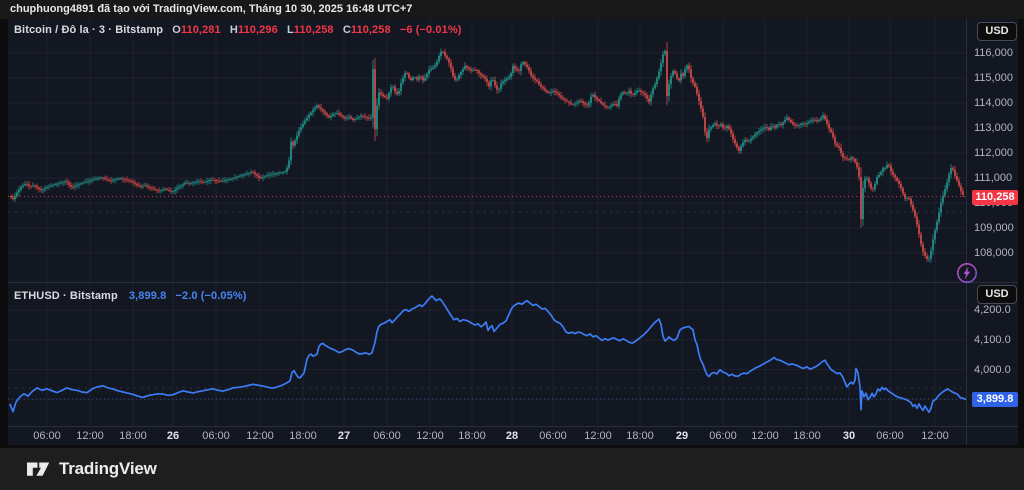 Image resolution: width=1024 pixels, height=490 pixels. What do you see at coordinates (430, 30) in the screenshot?
I see `btc-change: −6 (−0.01%)` at bounding box center [430, 30].